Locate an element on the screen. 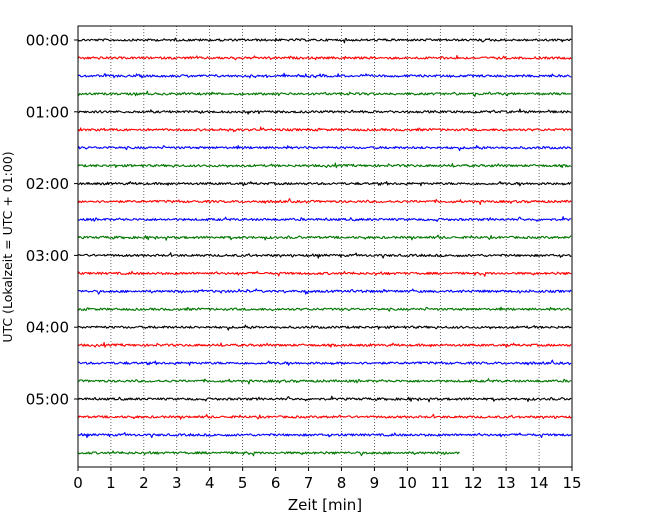  x-tick-label: 6 is located at coordinates (276, 483).